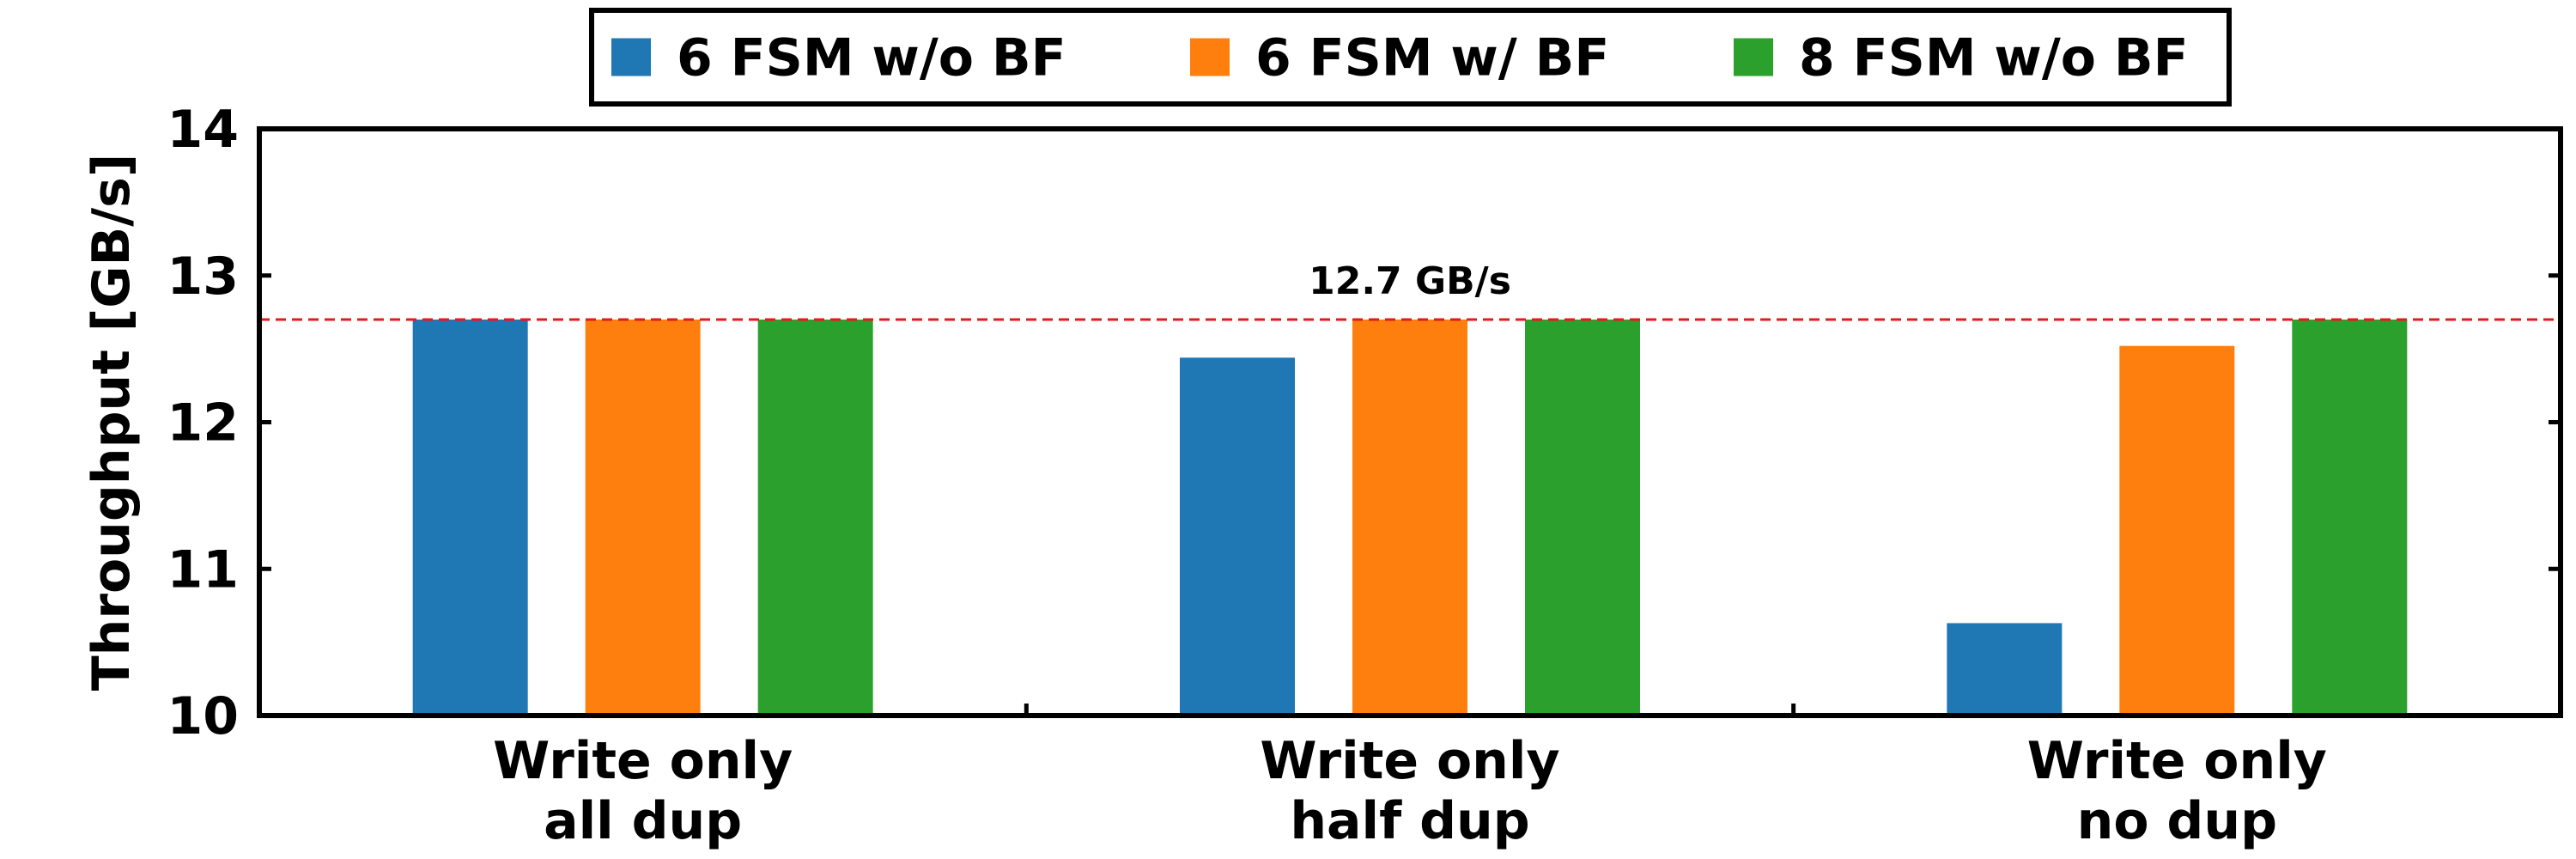 The image size is (2576, 859). What do you see at coordinates (643, 821) in the screenshot?
I see `x-tick-label: all dup` at bounding box center [643, 821].